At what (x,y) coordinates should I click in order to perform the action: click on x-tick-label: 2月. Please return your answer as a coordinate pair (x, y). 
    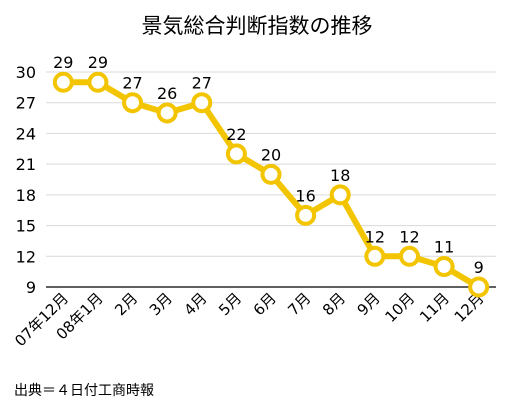
    Looking at the image, I should click on (126, 304).